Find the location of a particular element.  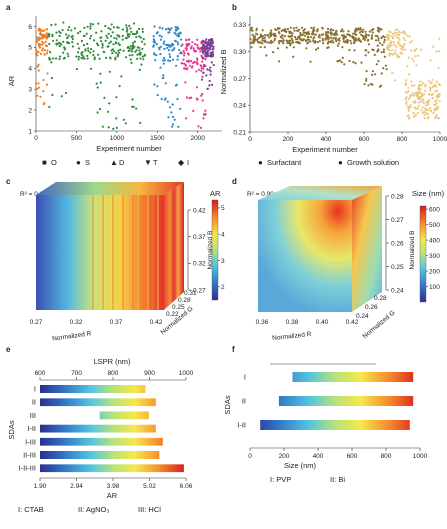

panel-d-cbar-tick-label: 400 is located at coordinates (434, 240).